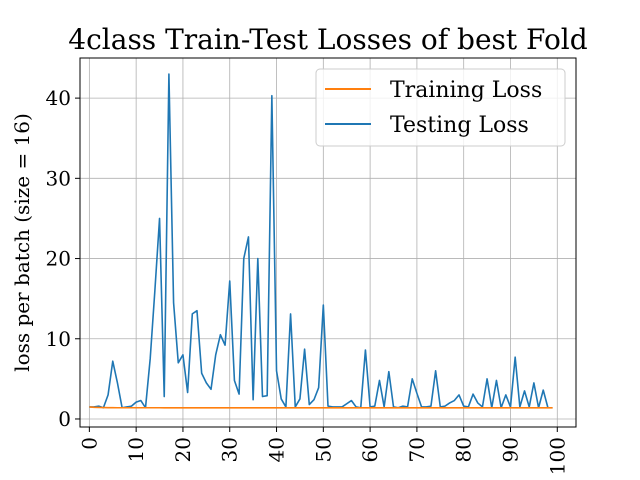 This screenshot has width=640, height=480. What do you see at coordinates (89, 443) in the screenshot?
I see `x-tick-label: 0` at bounding box center [89, 443].